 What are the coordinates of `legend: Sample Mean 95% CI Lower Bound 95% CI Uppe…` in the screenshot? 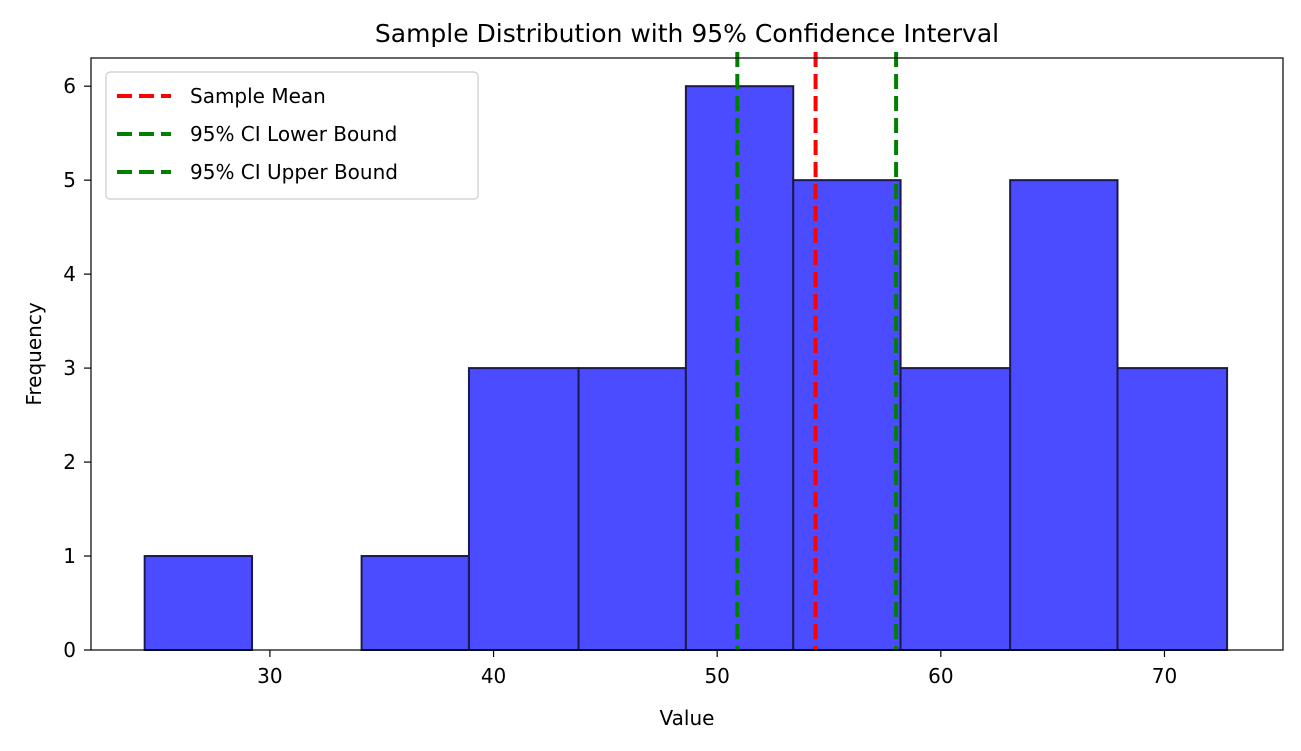 It's located at (292, 135).